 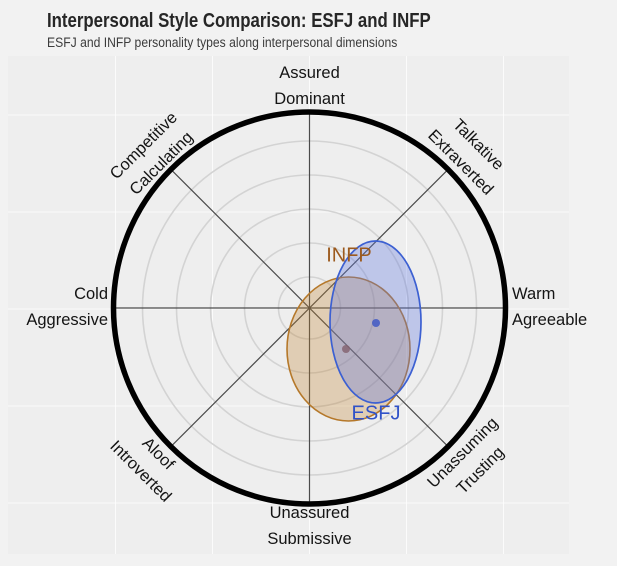 I want to click on infp-mean-dot, so click(x=346, y=349).